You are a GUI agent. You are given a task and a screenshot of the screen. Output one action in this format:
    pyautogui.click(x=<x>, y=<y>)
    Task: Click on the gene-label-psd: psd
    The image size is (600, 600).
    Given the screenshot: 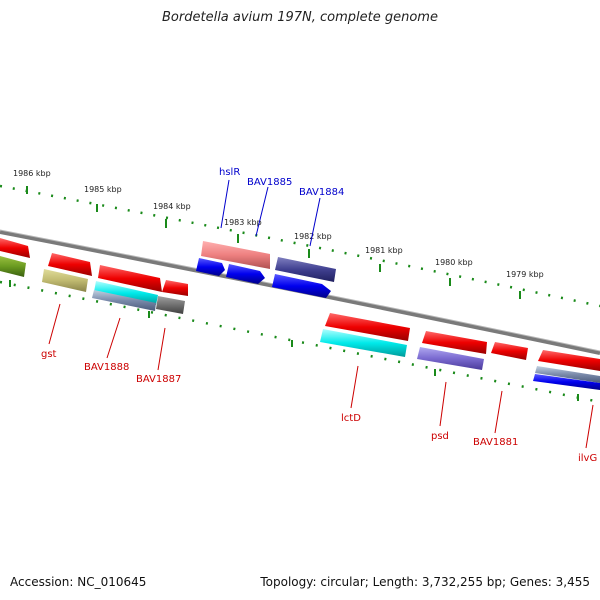 What is the action you would take?
    pyautogui.click(x=440, y=436)
    